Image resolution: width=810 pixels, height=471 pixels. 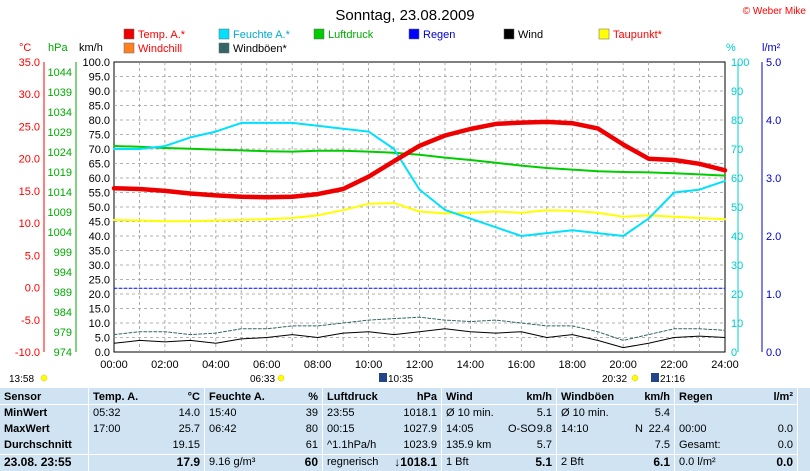 What do you see at coordinates (773, 353) in the screenshot?
I see `rain-tick-label: 0.0` at bounding box center [773, 353].